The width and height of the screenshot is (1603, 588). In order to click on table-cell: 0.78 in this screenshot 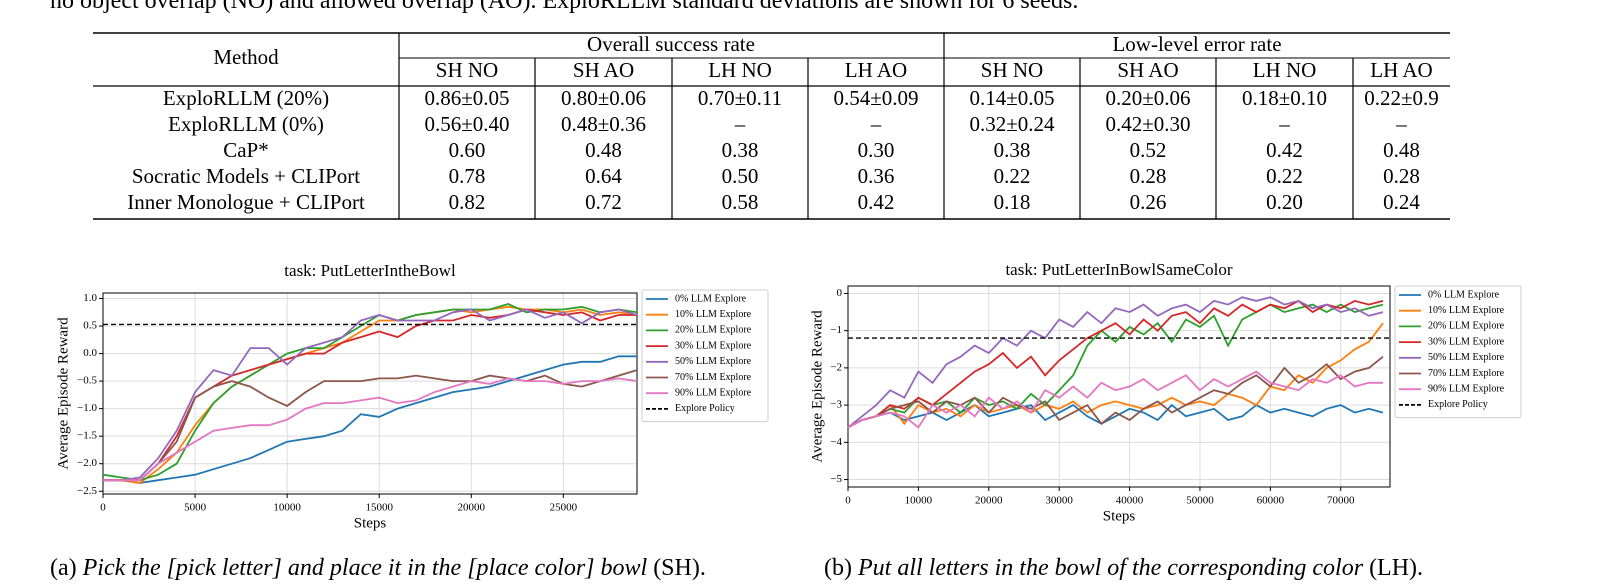, I will do `click(467, 176)`.